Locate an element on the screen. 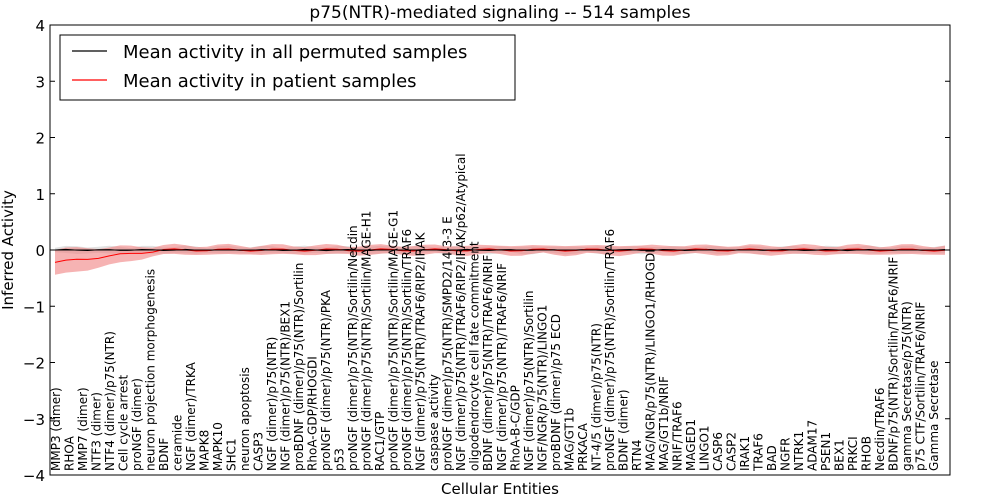 The width and height of the screenshot is (1000, 500). x-tick-label: BDNF is located at coordinates (164, 454).